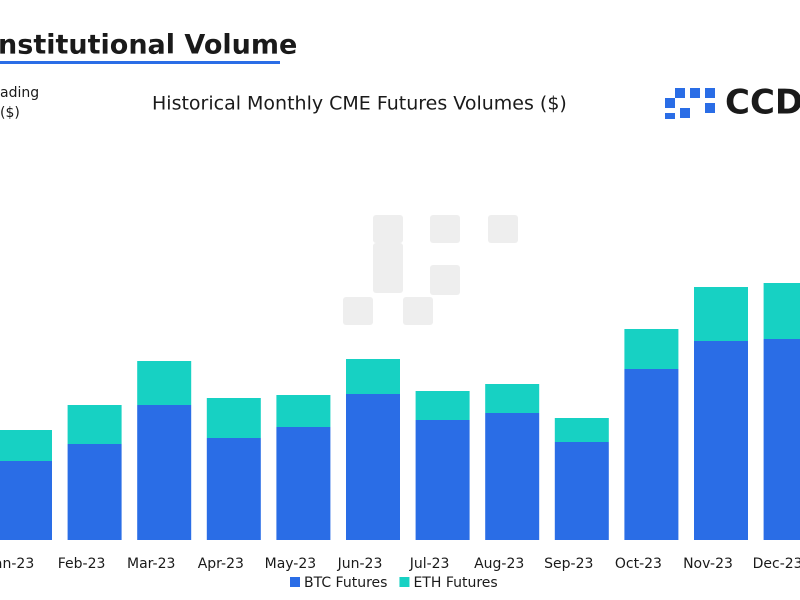 The height and width of the screenshot is (600, 800). What do you see at coordinates (430, 270) in the screenshot?
I see `watermark` at bounding box center [430, 270].